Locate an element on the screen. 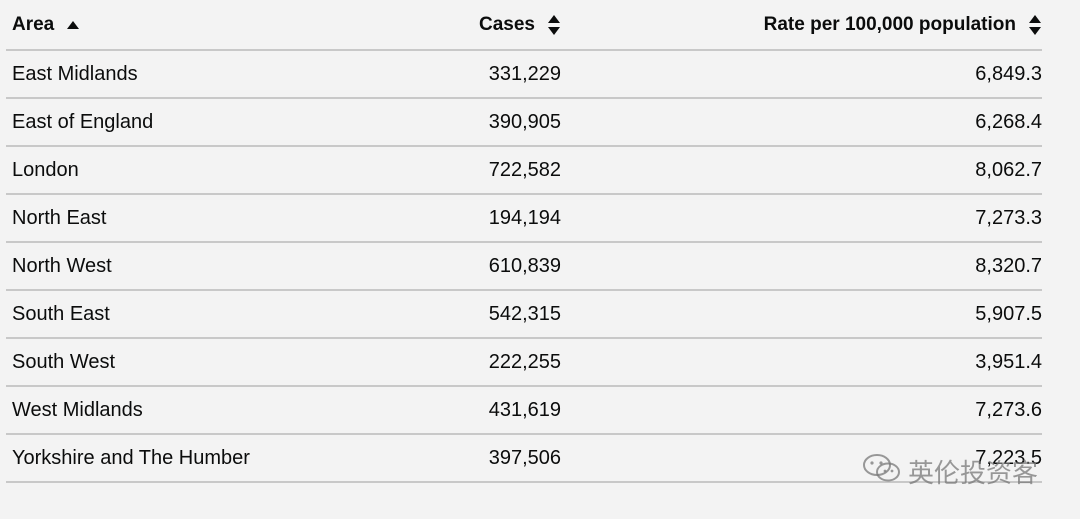  table-row: North East 194,194 7,273.3 is located at coordinates (524, 218).